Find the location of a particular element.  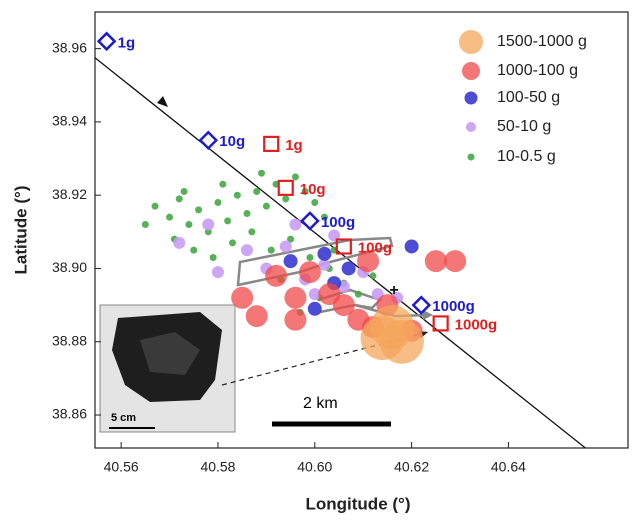

meteorite-texture is located at coordinates (170, 353).